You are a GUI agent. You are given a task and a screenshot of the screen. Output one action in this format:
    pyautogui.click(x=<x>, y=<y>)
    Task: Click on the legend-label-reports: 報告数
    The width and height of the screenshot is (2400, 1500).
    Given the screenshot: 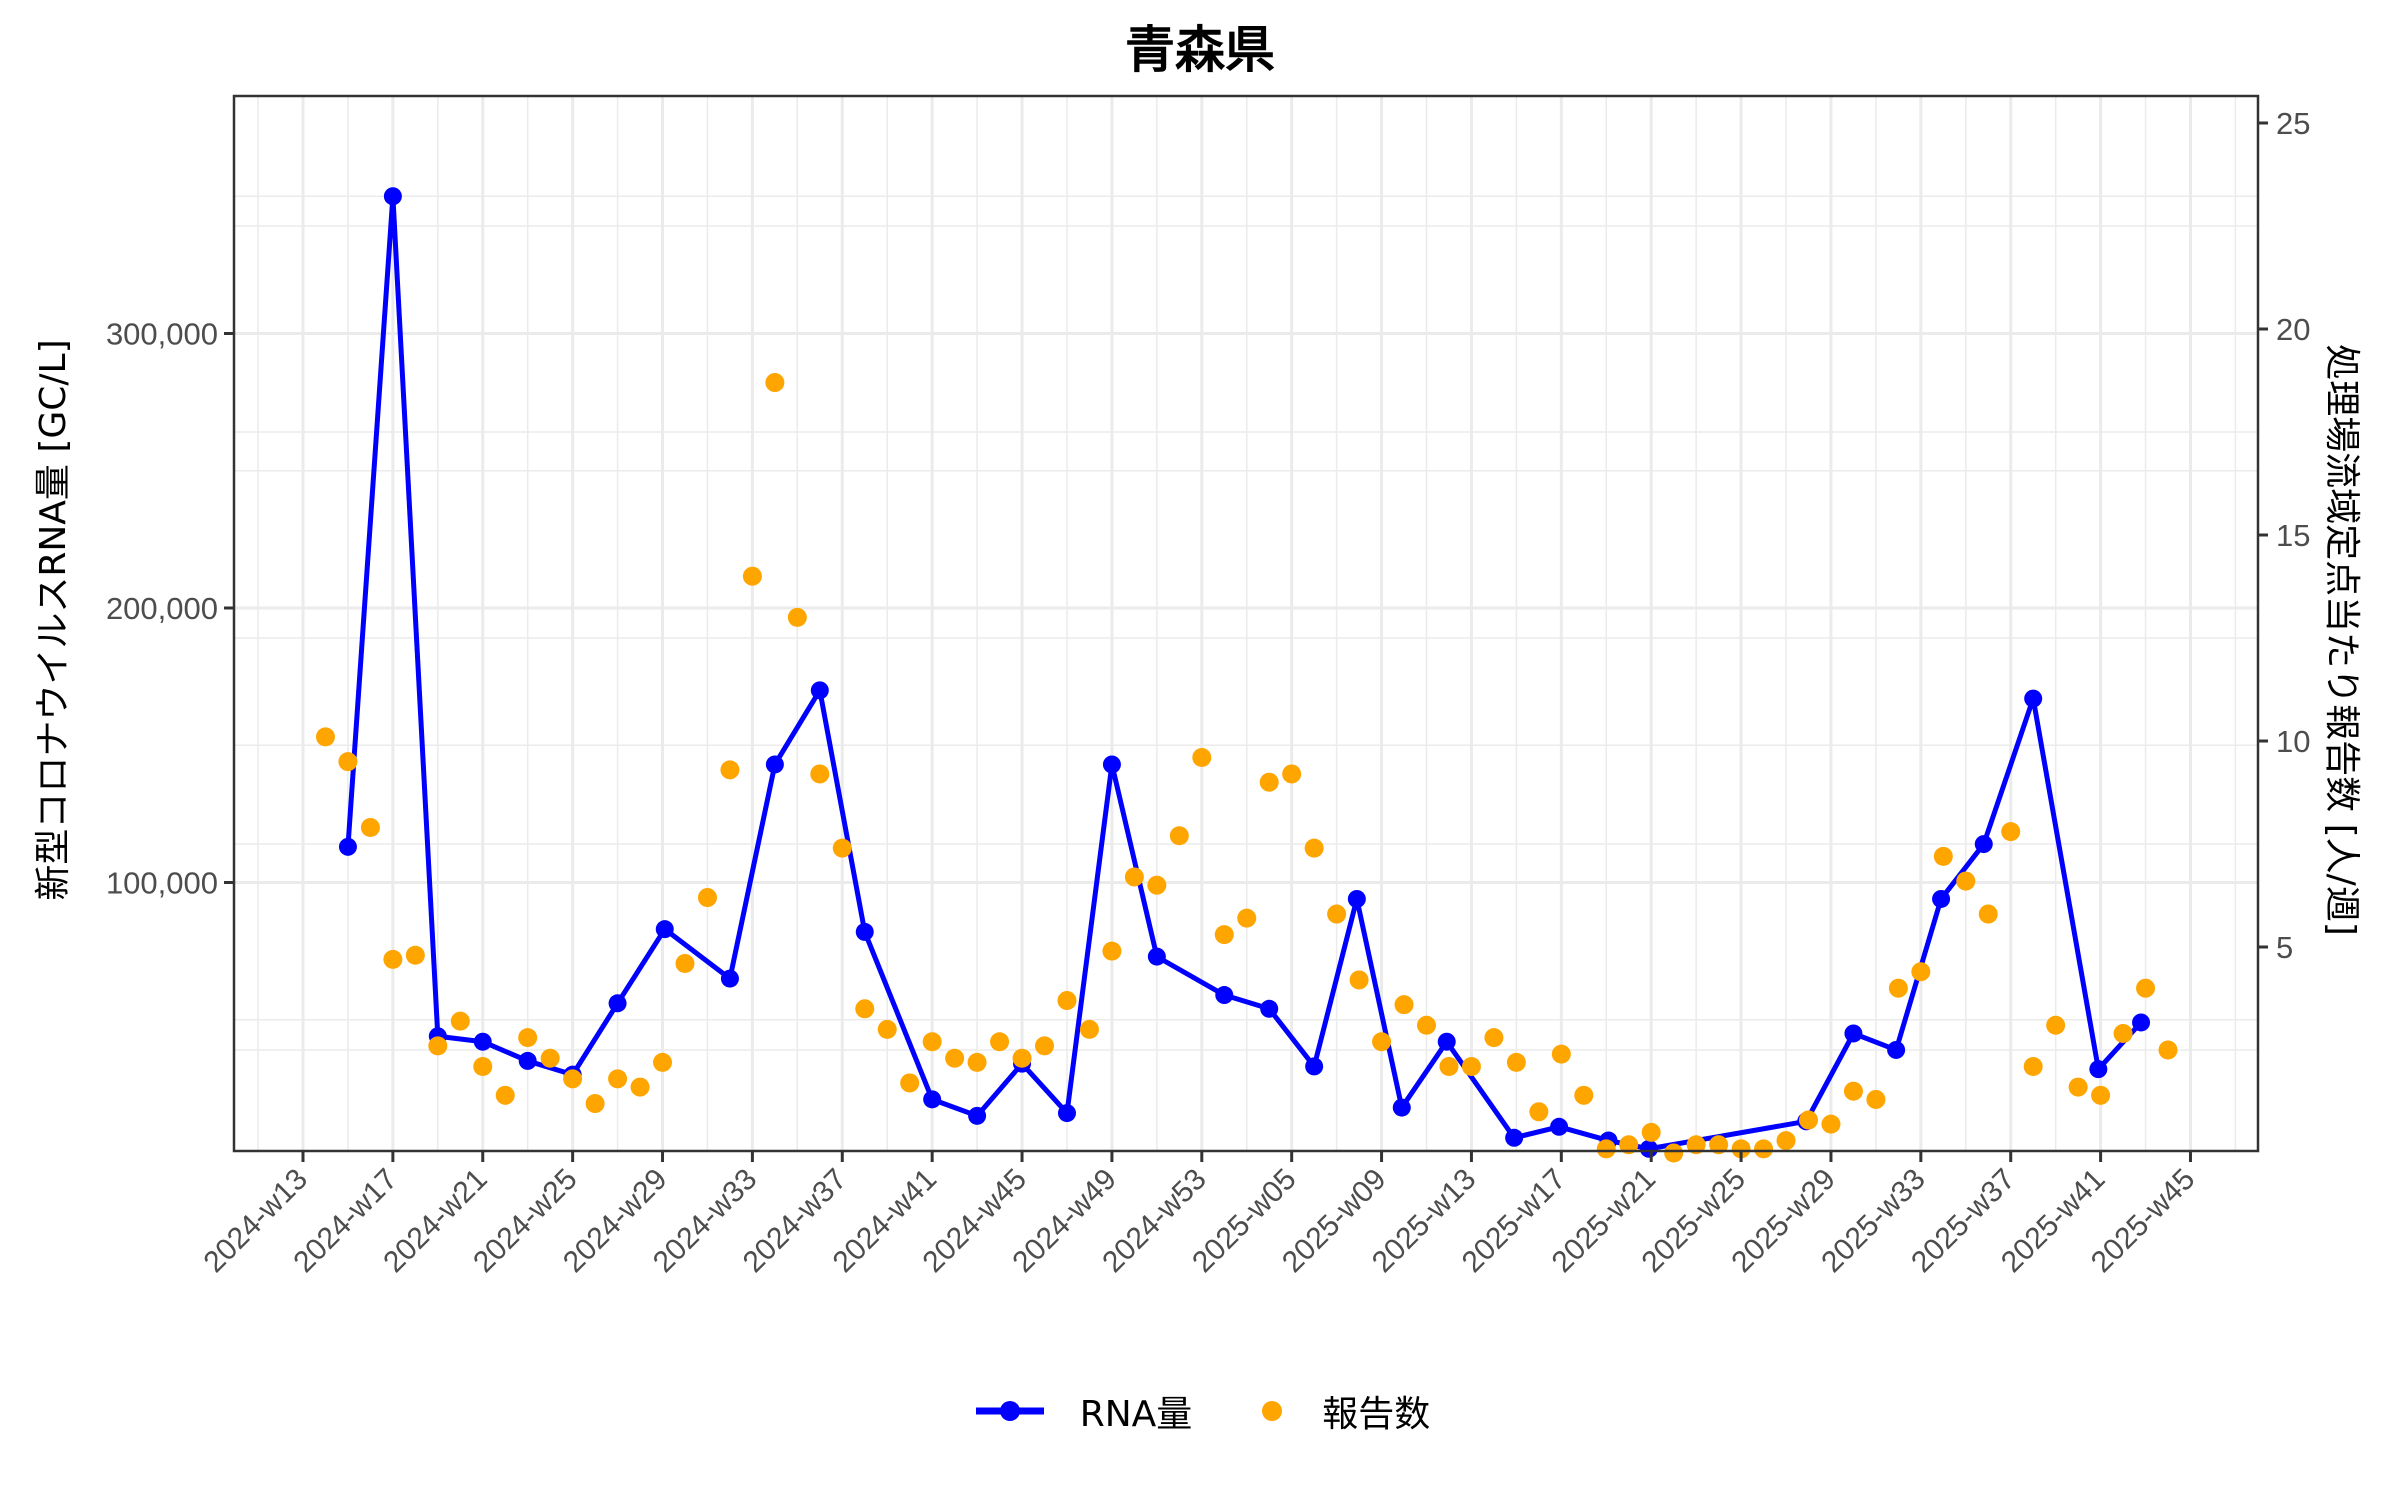 What is the action you would take?
    pyautogui.click(x=1376, y=1414)
    